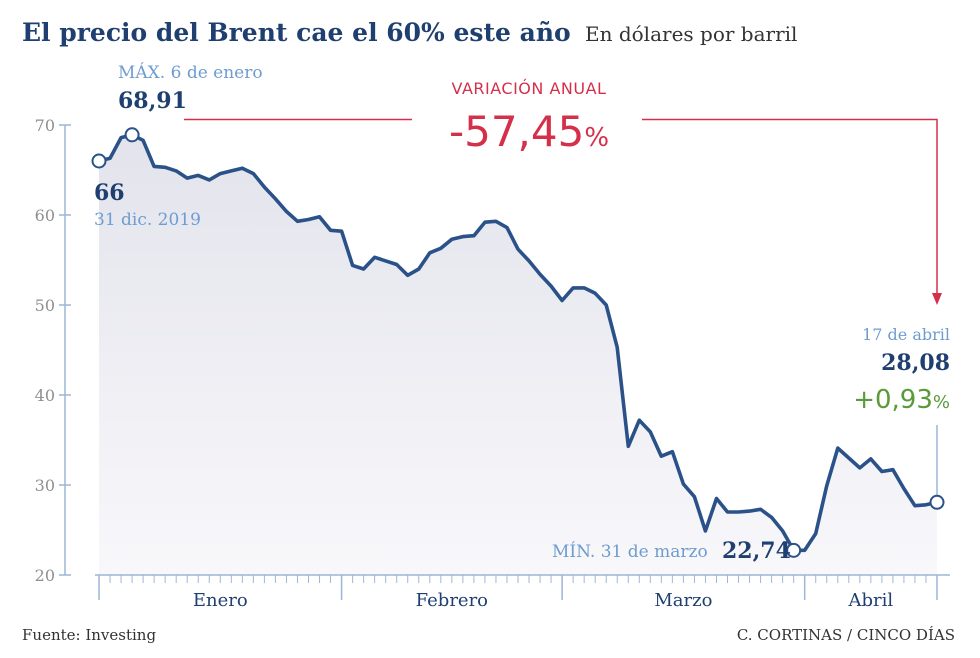  What do you see at coordinates (596, 138) in the screenshot?
I see `variation-unit: %` at bounding box center [596, 138].